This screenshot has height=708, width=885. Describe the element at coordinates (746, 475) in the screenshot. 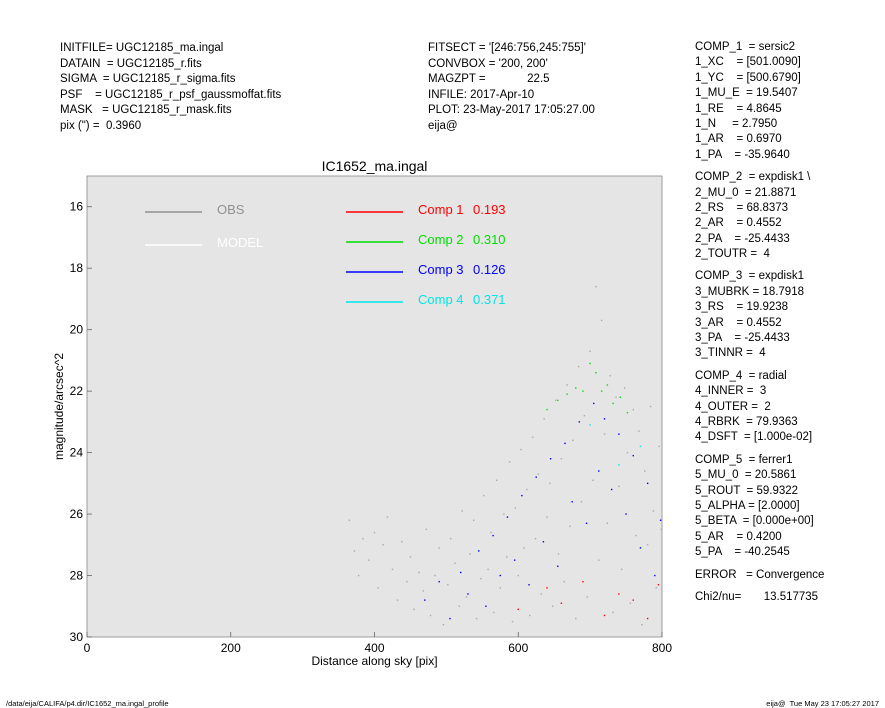

I see `parameter-row: 5_MU_0 = 20.5861` at that location.